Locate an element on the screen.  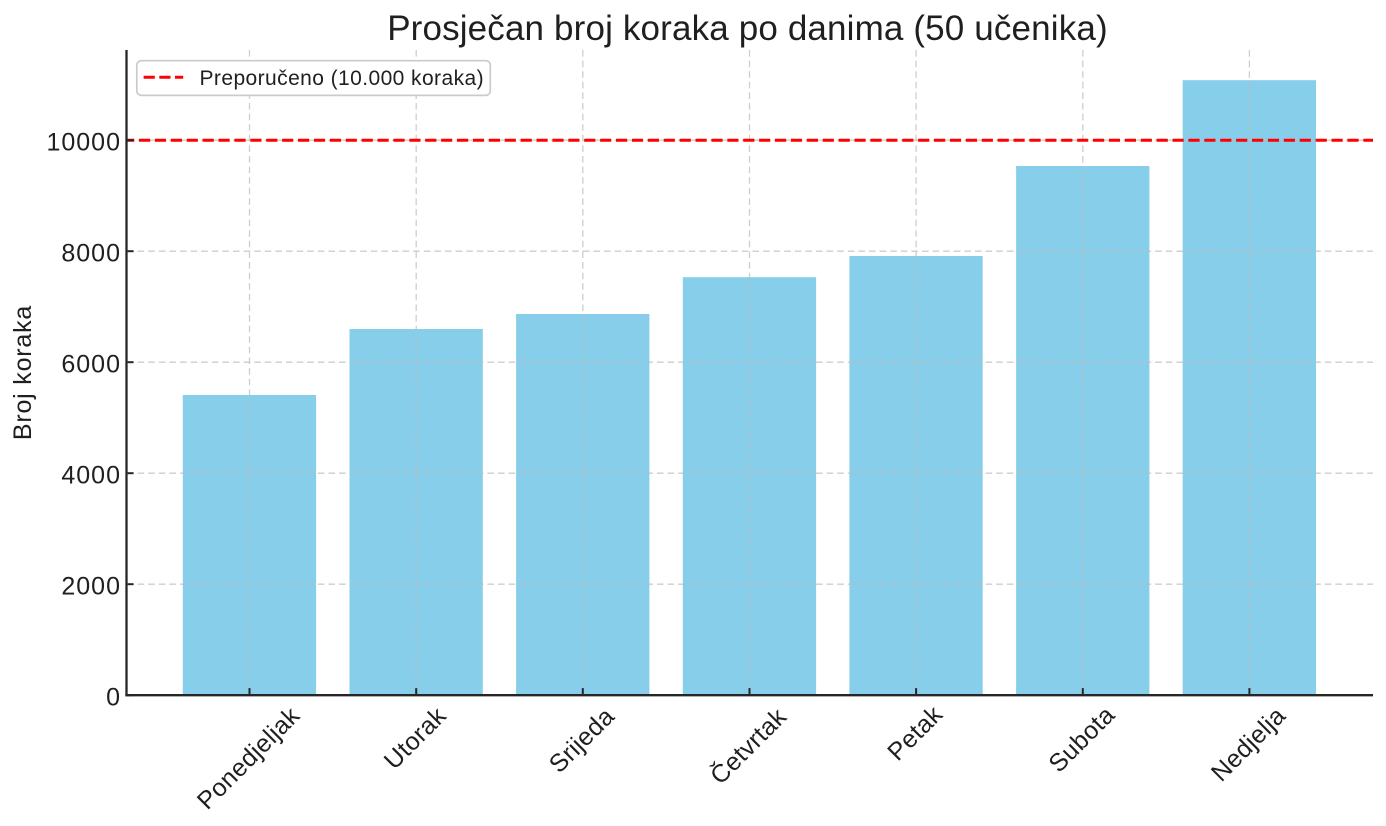
svg-text: Broj koraka is located at coordinates (23, 372).